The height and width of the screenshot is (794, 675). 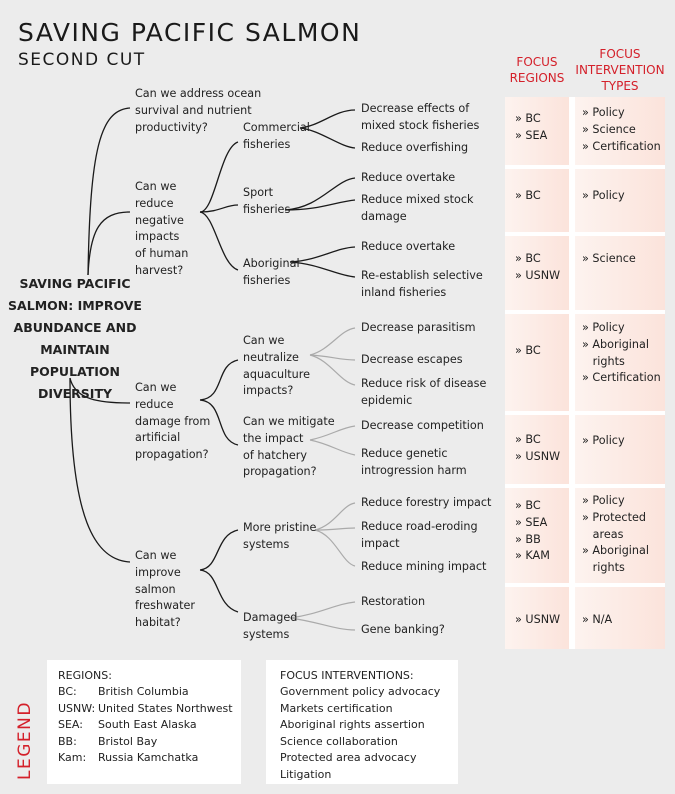 What do you see at coordinates (424, 392) in the screenshot?
I see `action-disease: Reduce risk of disease epidemic` at bounding box center [424, 392].